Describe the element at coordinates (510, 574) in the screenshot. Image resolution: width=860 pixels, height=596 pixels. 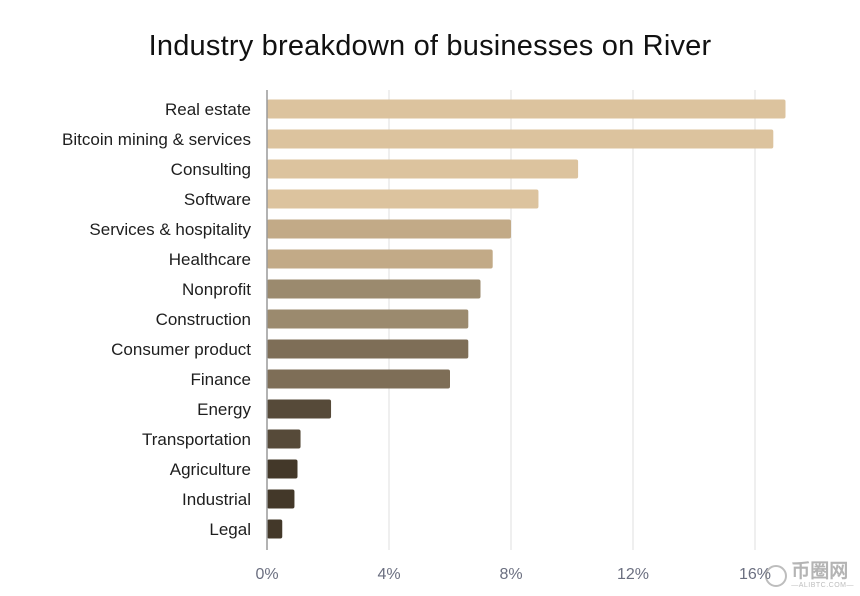
I see `x-tick-label: 8%` at that location.